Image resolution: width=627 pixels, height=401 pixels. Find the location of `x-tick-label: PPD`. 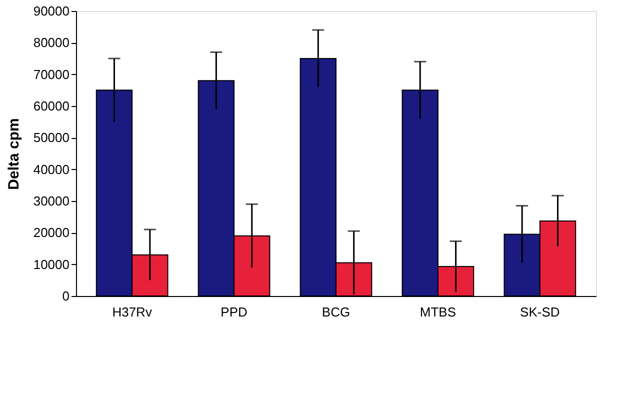

x-tick-label: PPD is located at coordinates (234, 312).